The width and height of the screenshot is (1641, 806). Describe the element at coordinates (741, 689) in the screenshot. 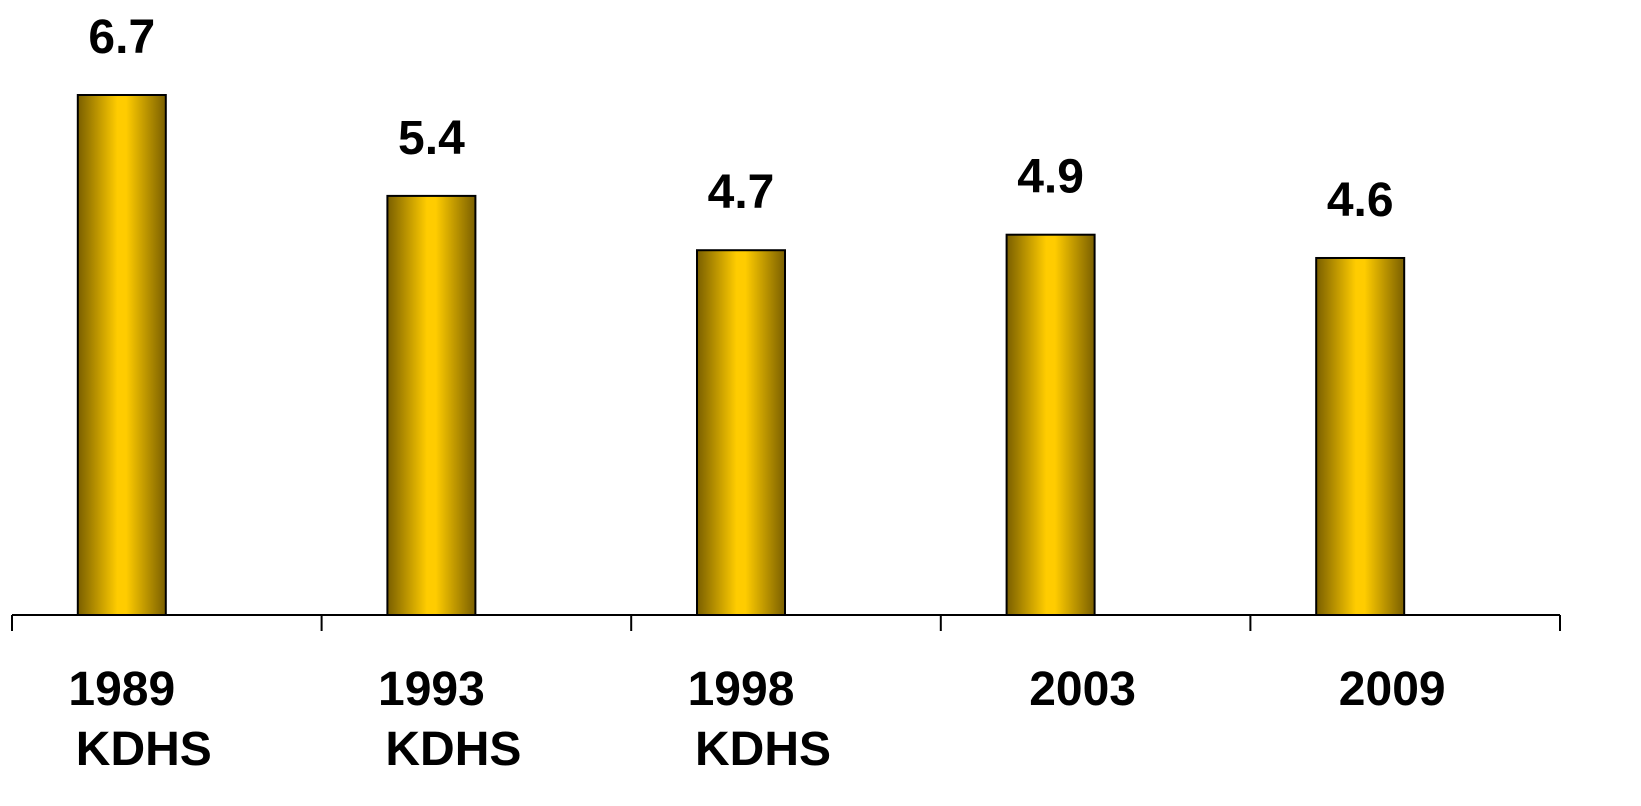

I see `category-label-2-0: 1998` at that location.